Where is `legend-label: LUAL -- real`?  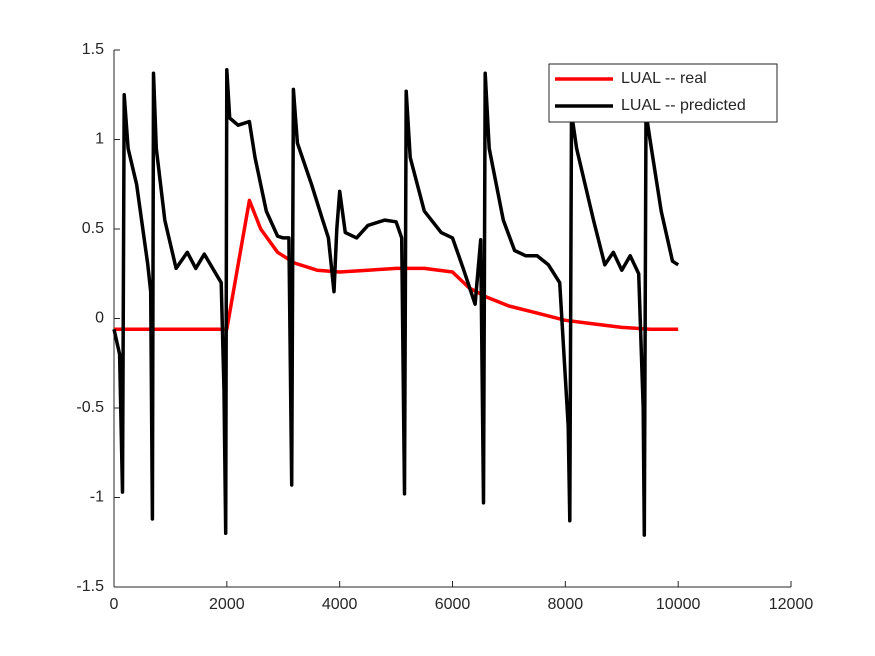
legend-label: LUAL -- real is located at coordinates (664, 78).